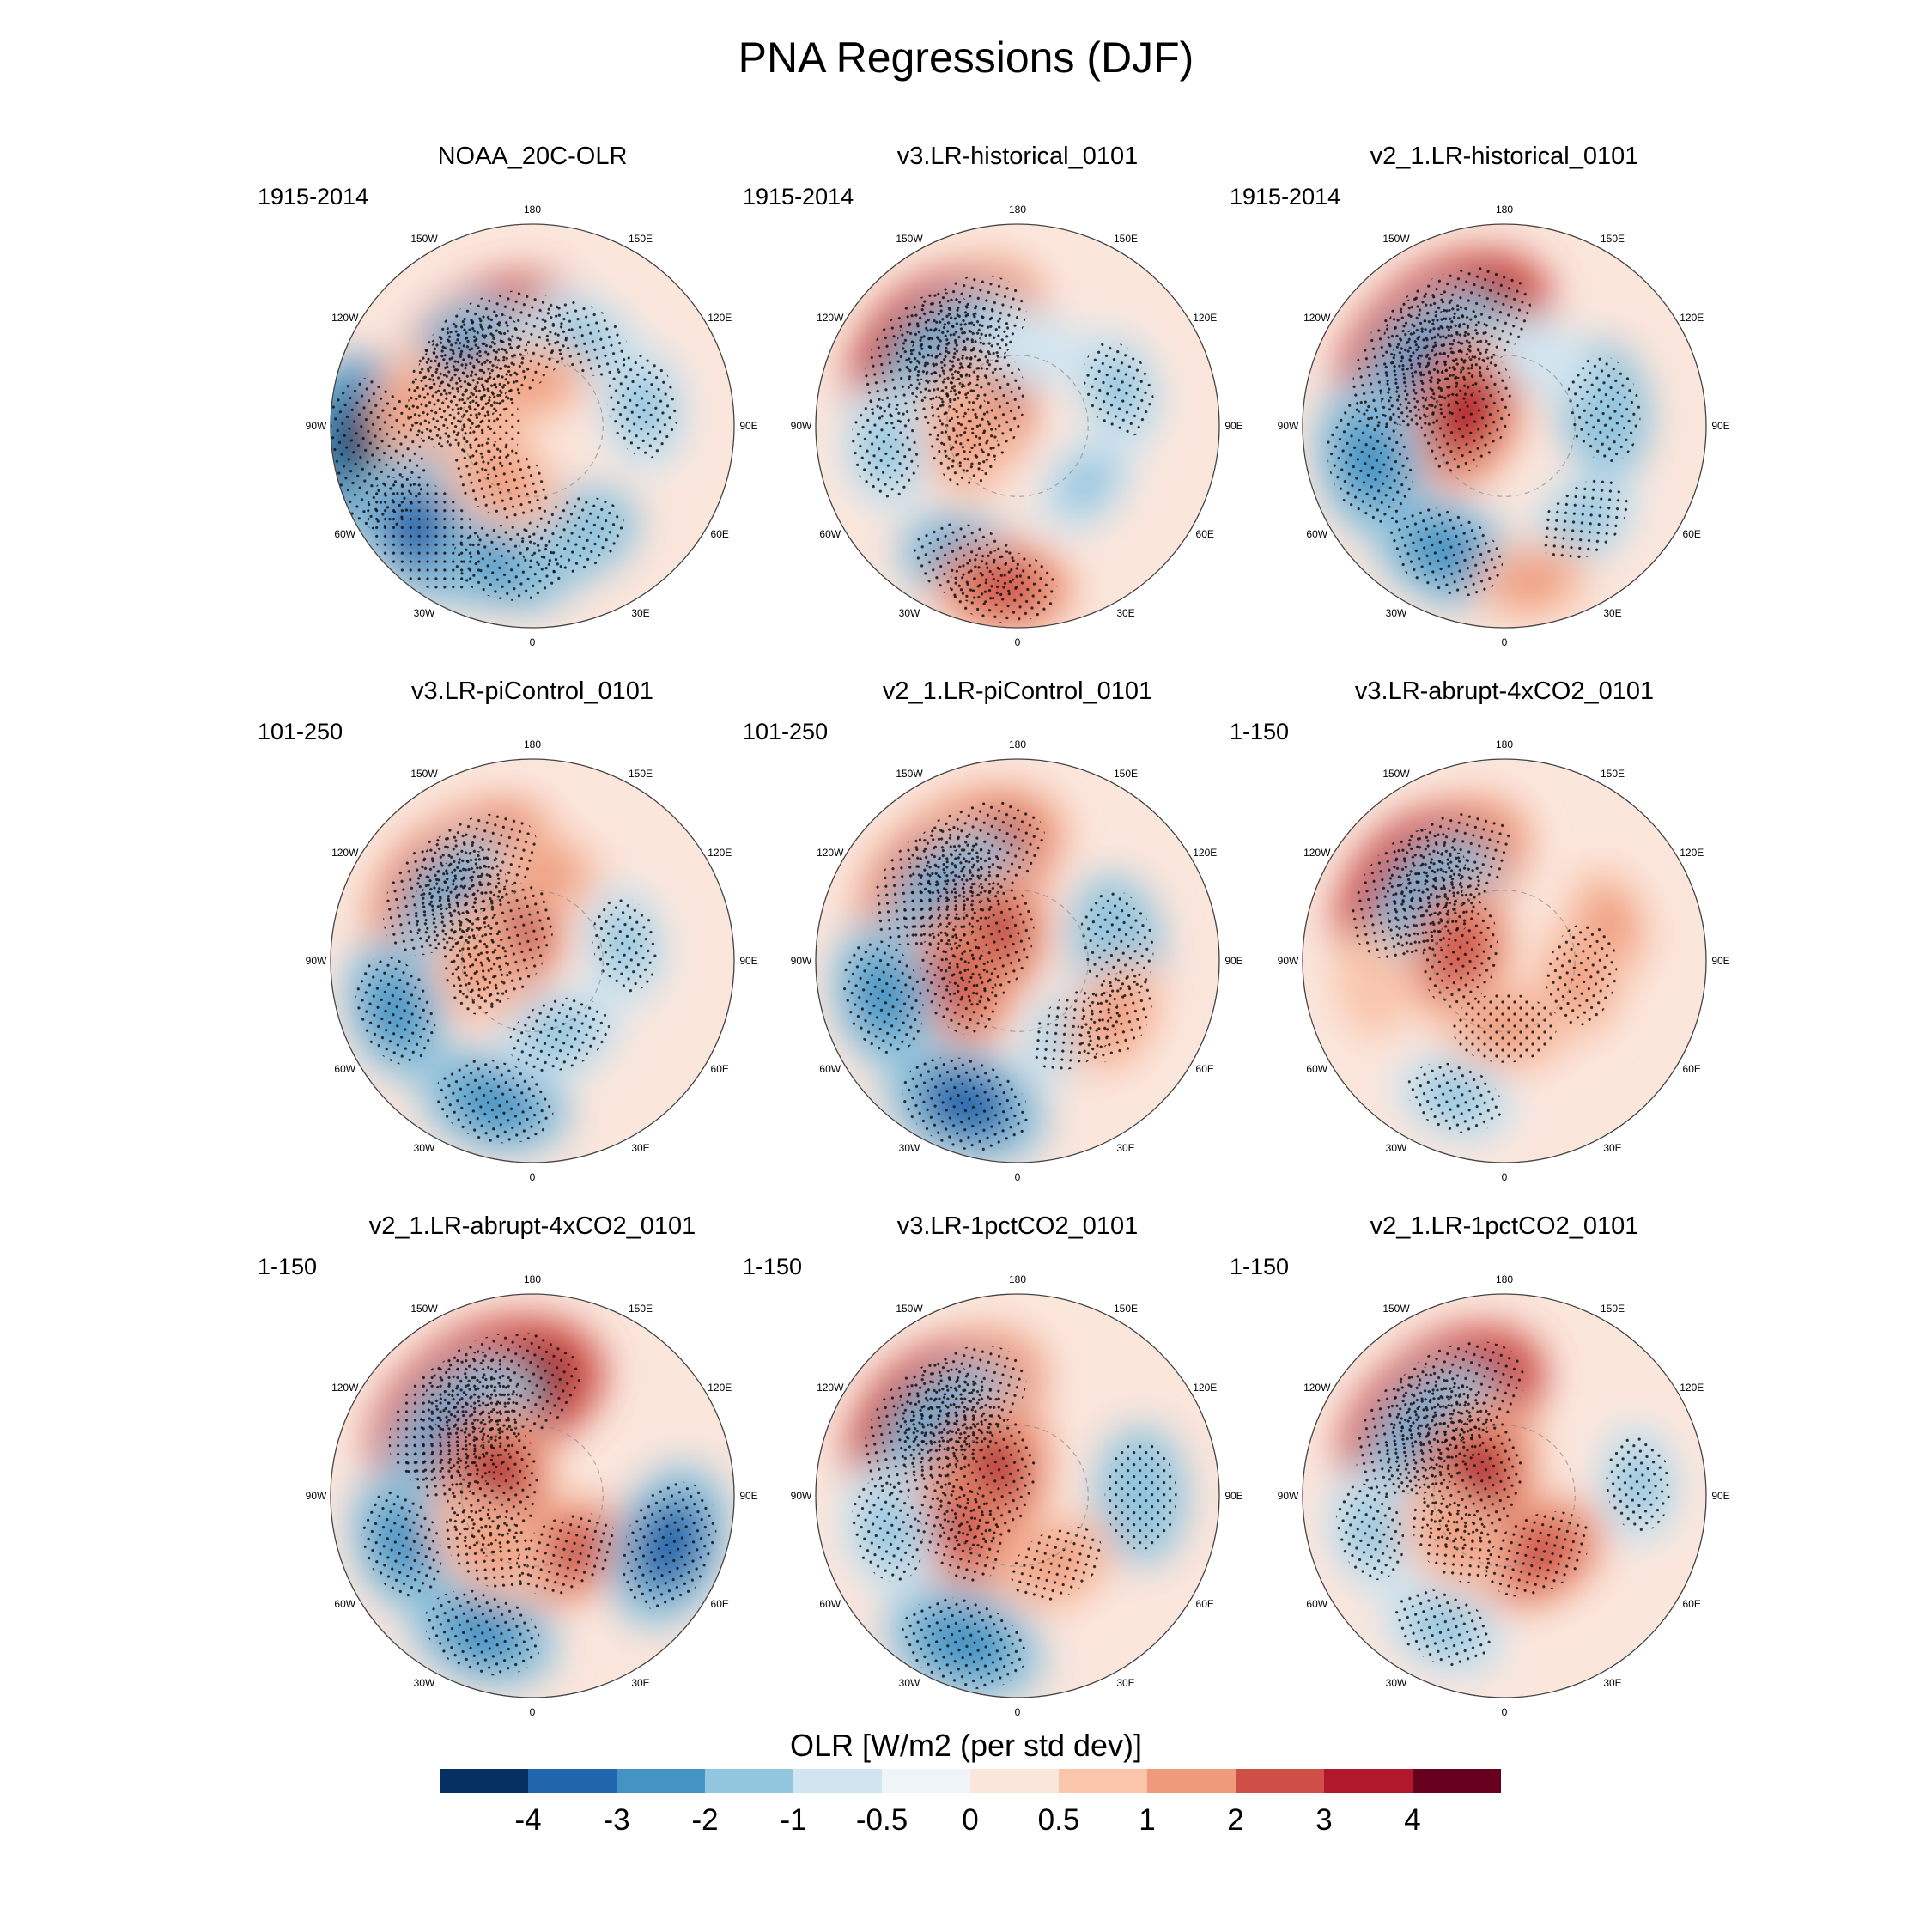 The width and height of the screenshot is (1932, 1932). What do you see at coordinates (1017, 691) in the screenshot?
I see `panel-title: v2_1.LR-piControl_0101` at bounding box center [1017, 691].